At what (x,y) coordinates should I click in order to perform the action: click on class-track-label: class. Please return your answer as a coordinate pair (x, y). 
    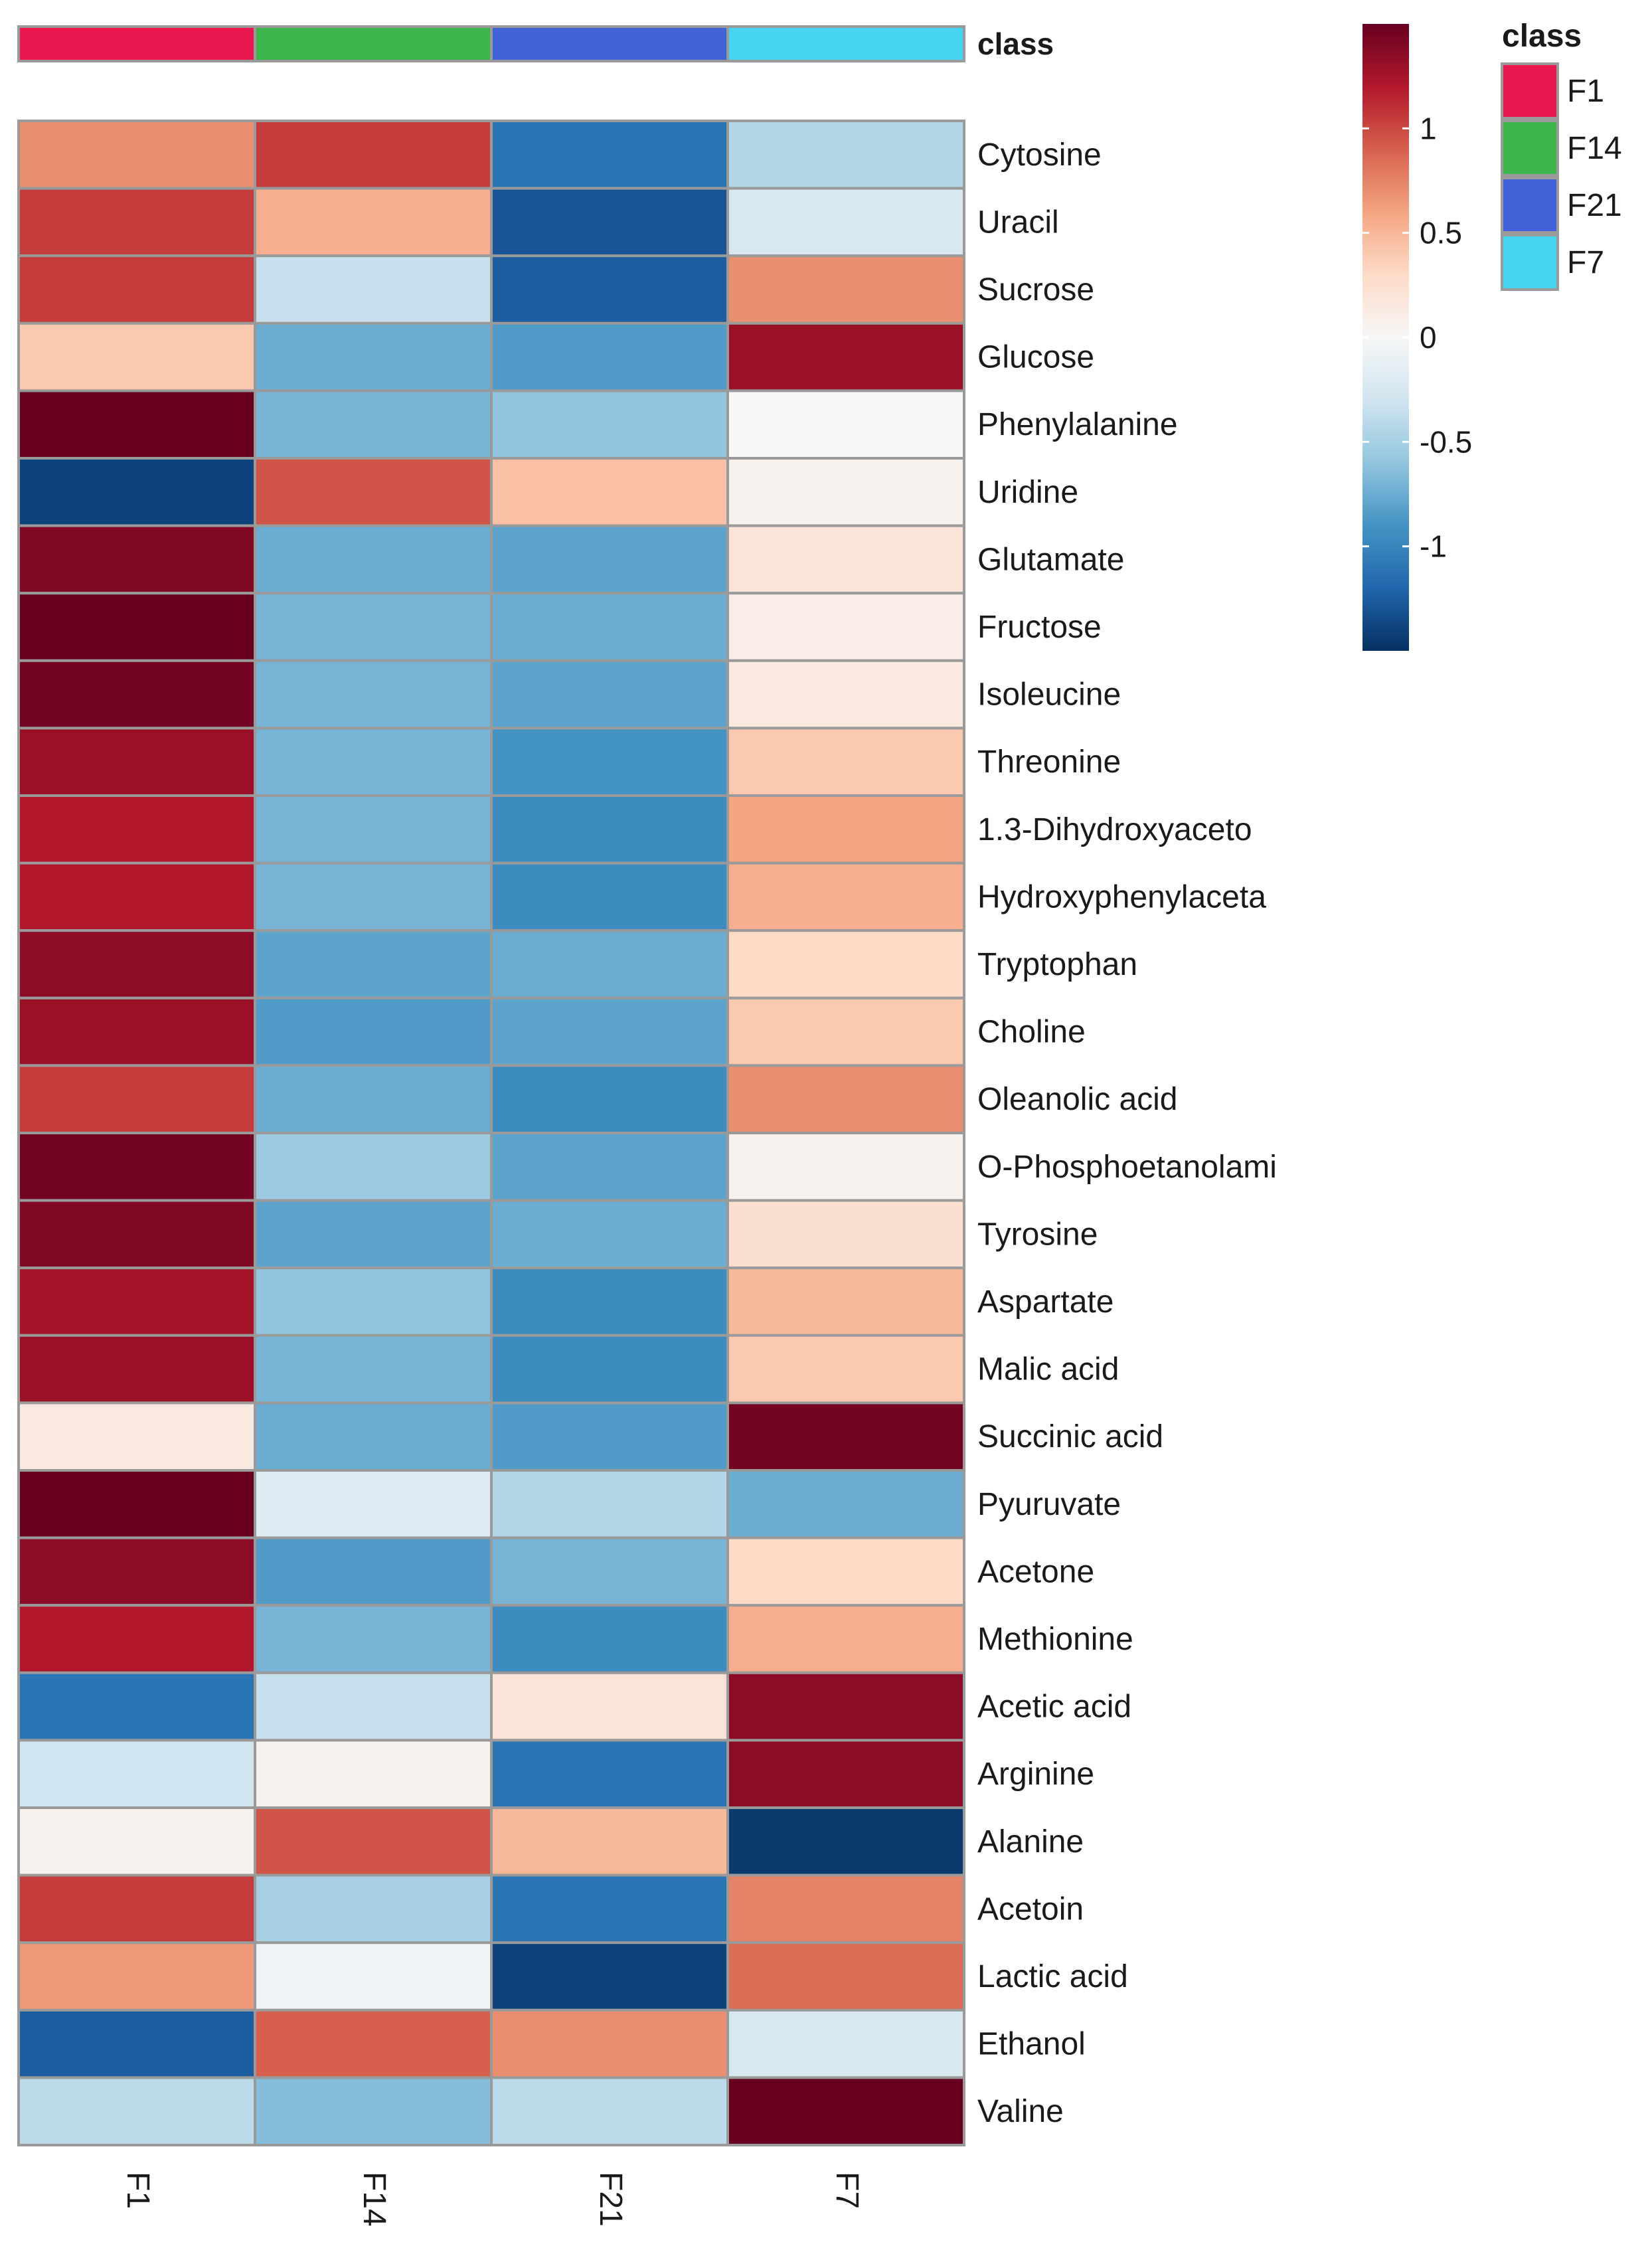
    Looking at the image, I should click on (1015, 44).